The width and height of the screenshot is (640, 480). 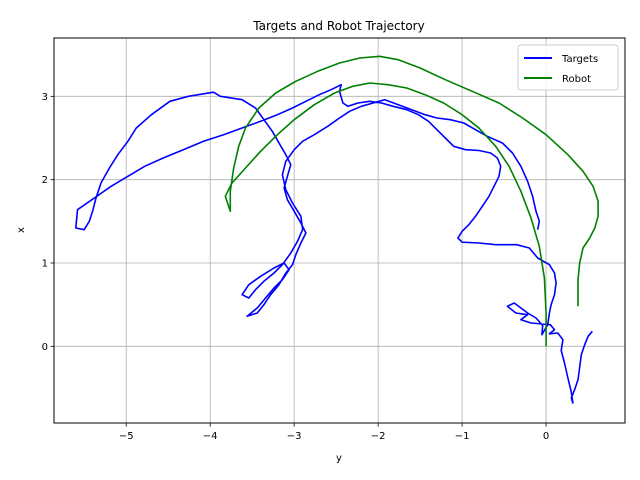 I want to click on legend: Targets Robot, so click(x=568, y=67).